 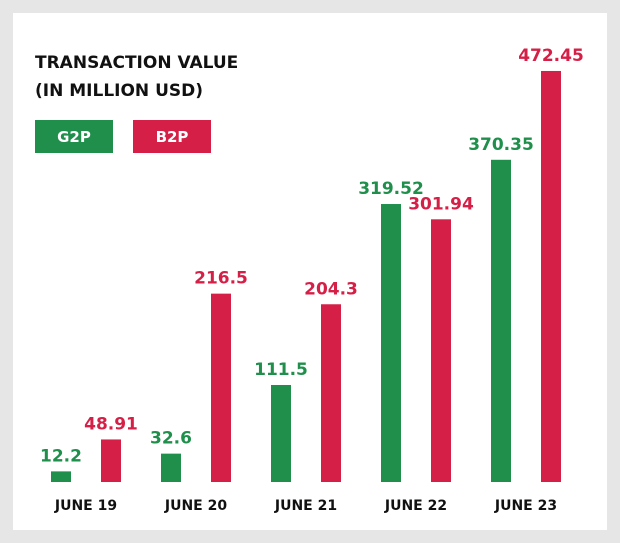 What do you see at coordinates (415, 506) in the screenshot?
I see `x-tick-label: JUNE 22` at bounding box center [415, 506].